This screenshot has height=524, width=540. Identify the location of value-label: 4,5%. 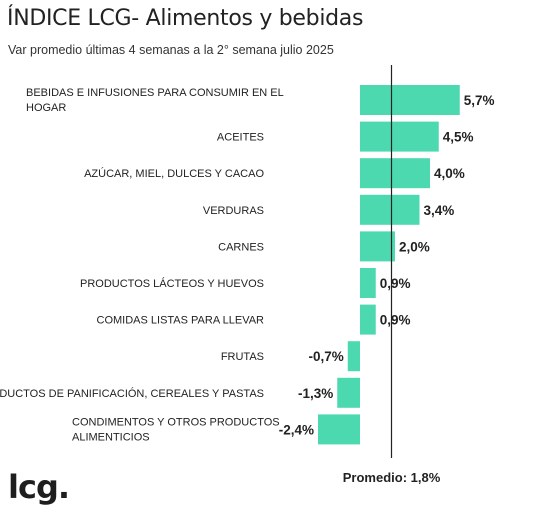
(458, 137).